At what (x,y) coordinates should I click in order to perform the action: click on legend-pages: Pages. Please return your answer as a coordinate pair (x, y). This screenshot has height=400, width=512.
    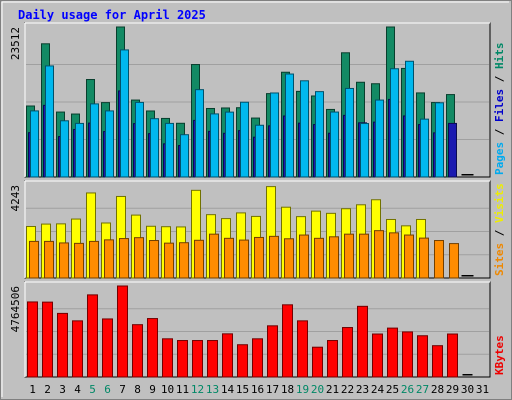
    Looking at the image, I should click on (499, 158).